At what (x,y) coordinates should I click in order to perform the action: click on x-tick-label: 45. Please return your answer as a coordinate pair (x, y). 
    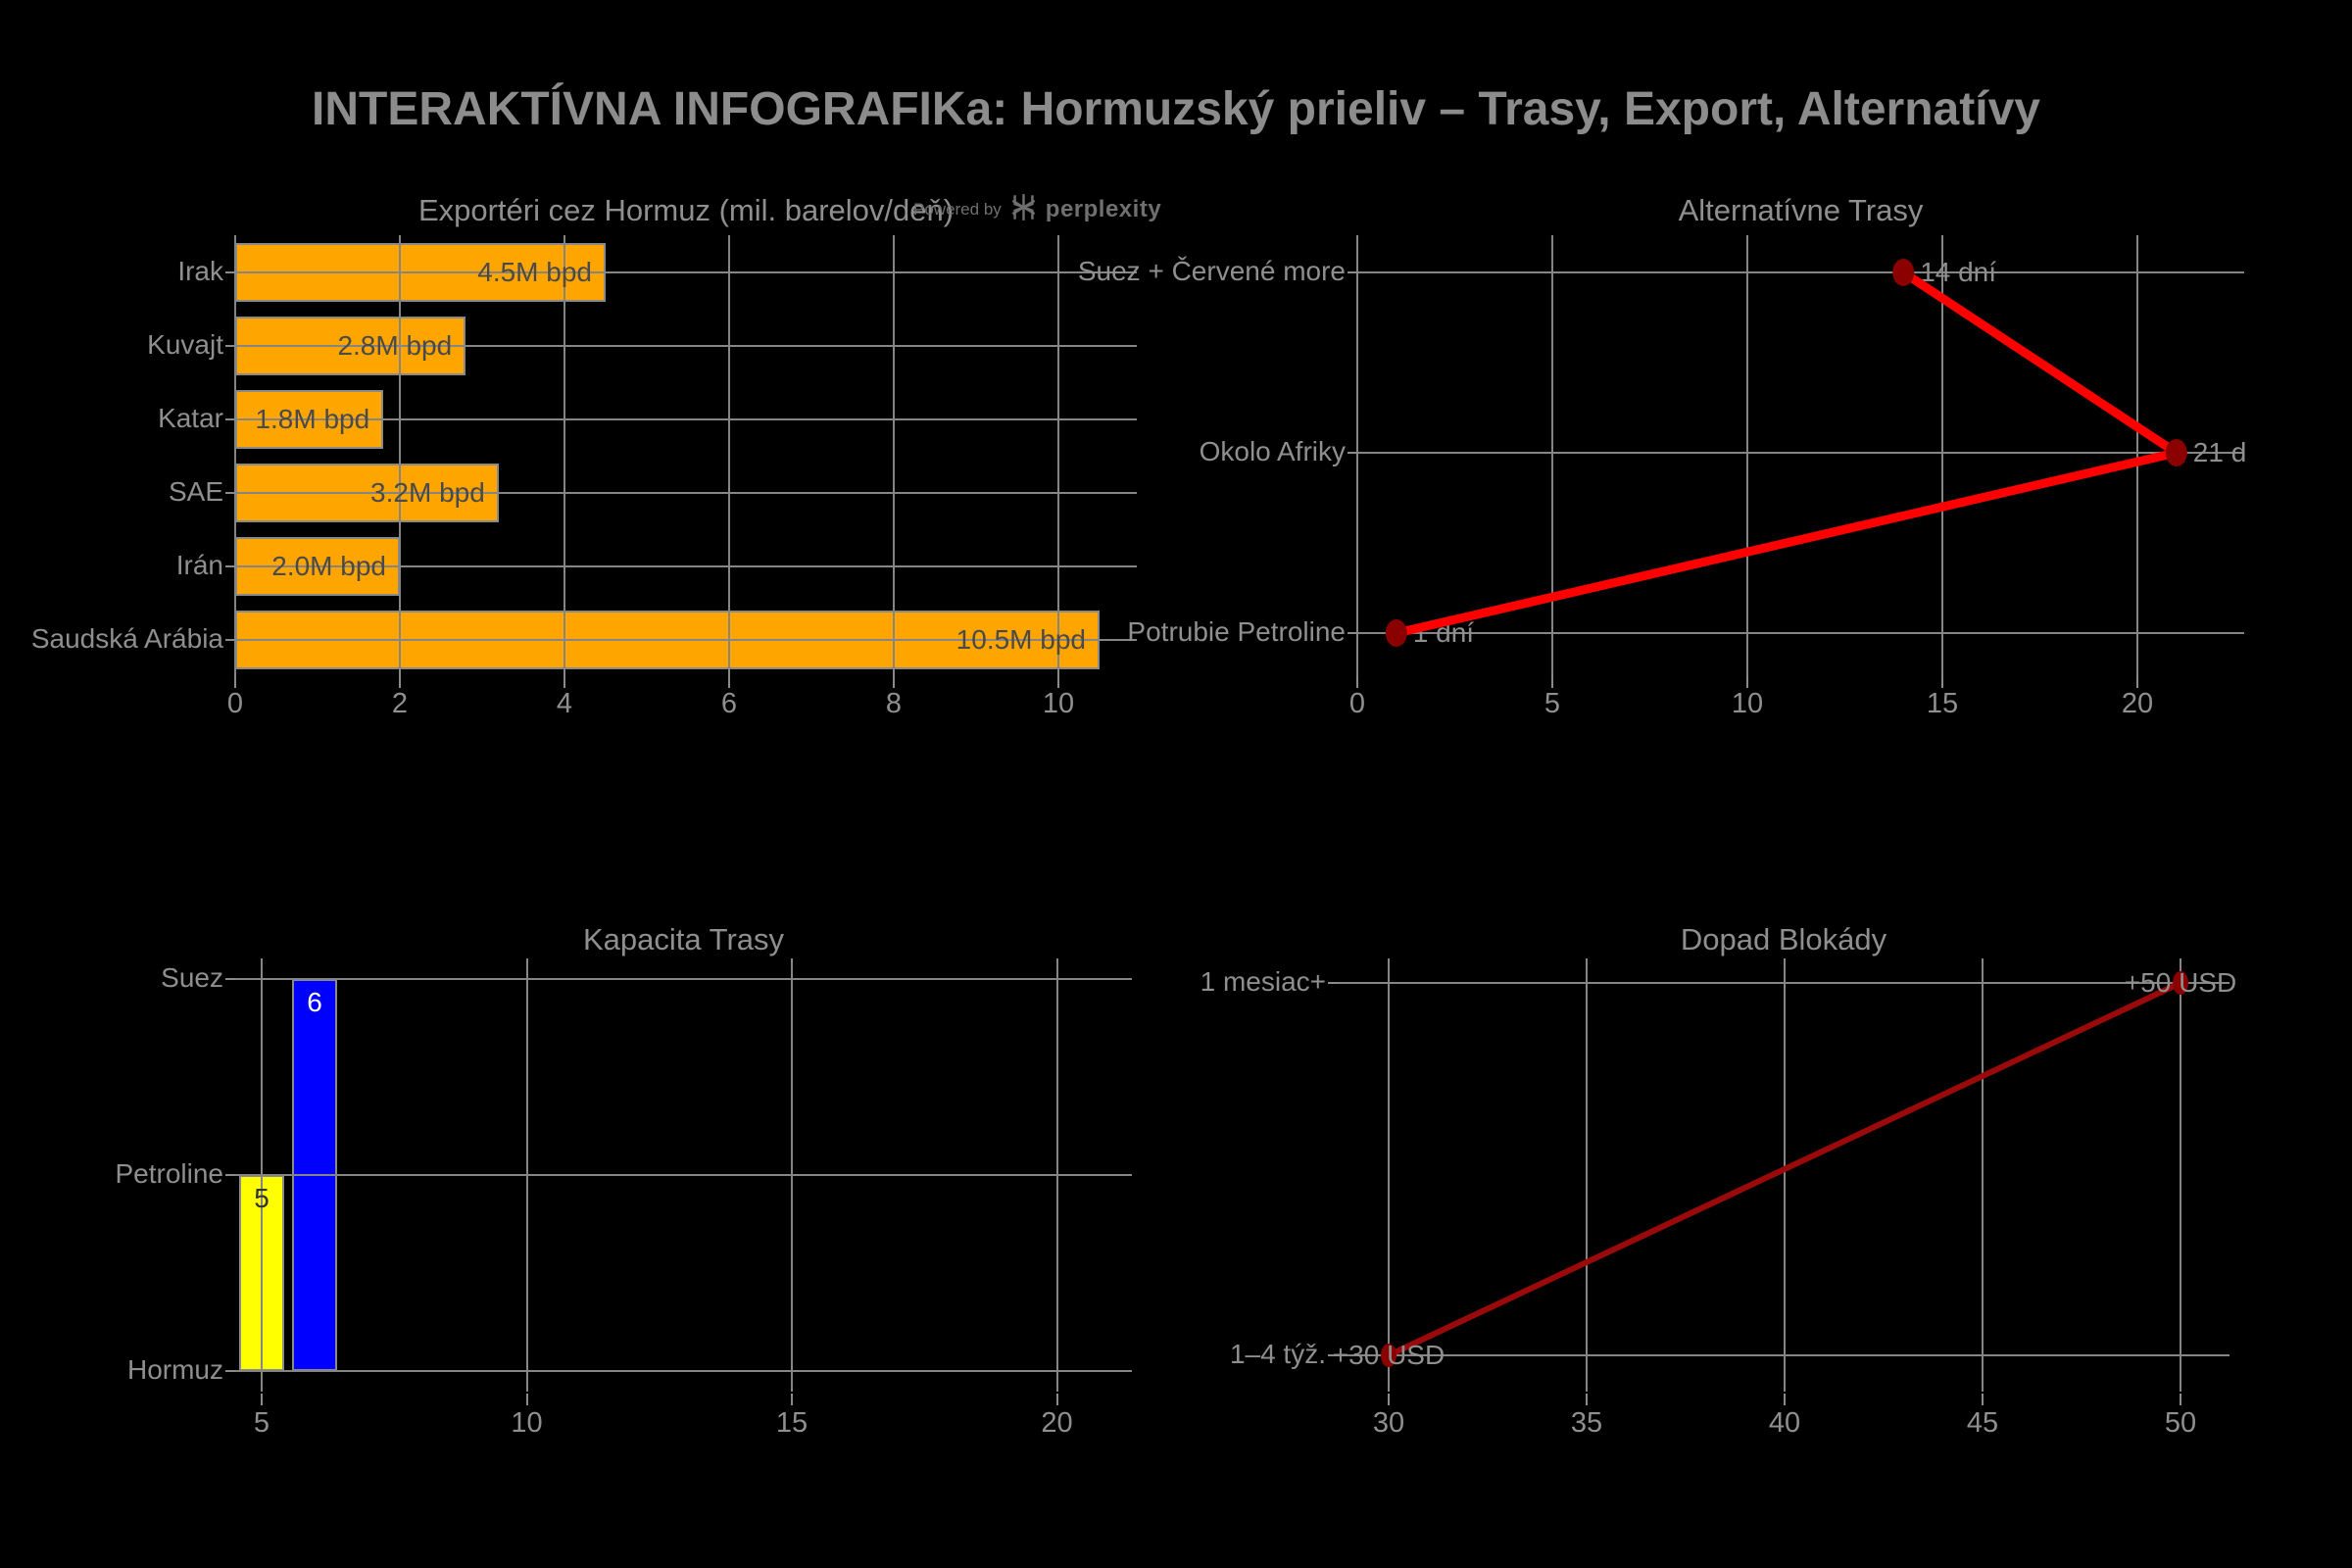
    Looking at the image, I should click on (1982, 1423).